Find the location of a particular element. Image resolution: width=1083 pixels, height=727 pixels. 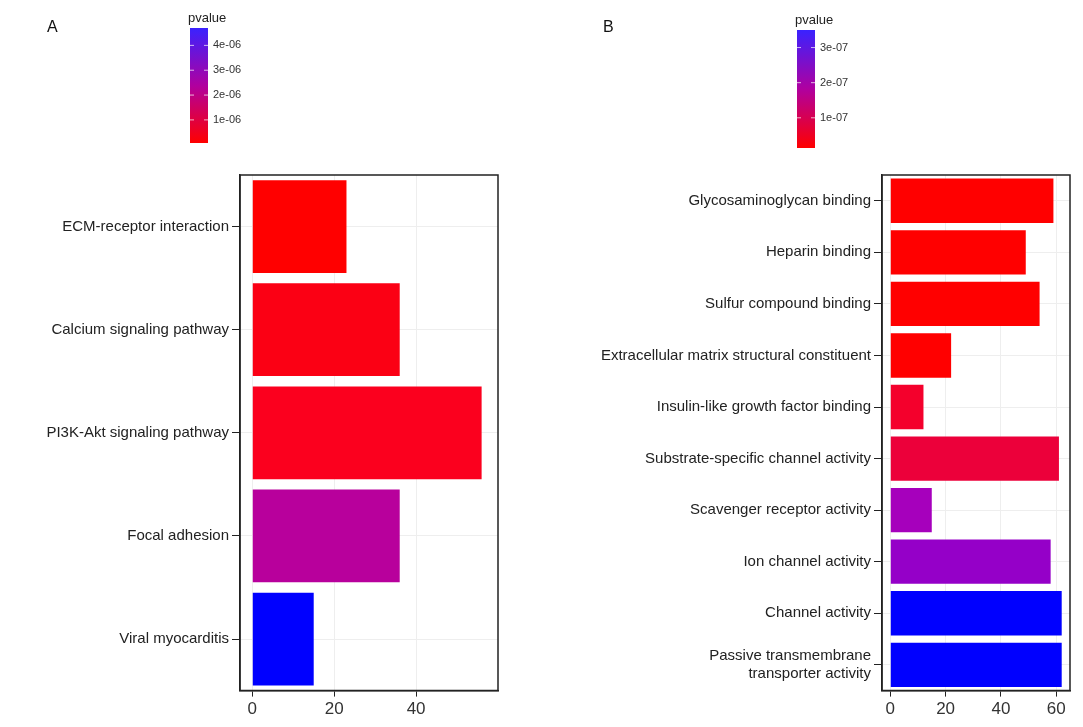

y-tick-label: Ion channel activity is located at coordinates (807, 560).